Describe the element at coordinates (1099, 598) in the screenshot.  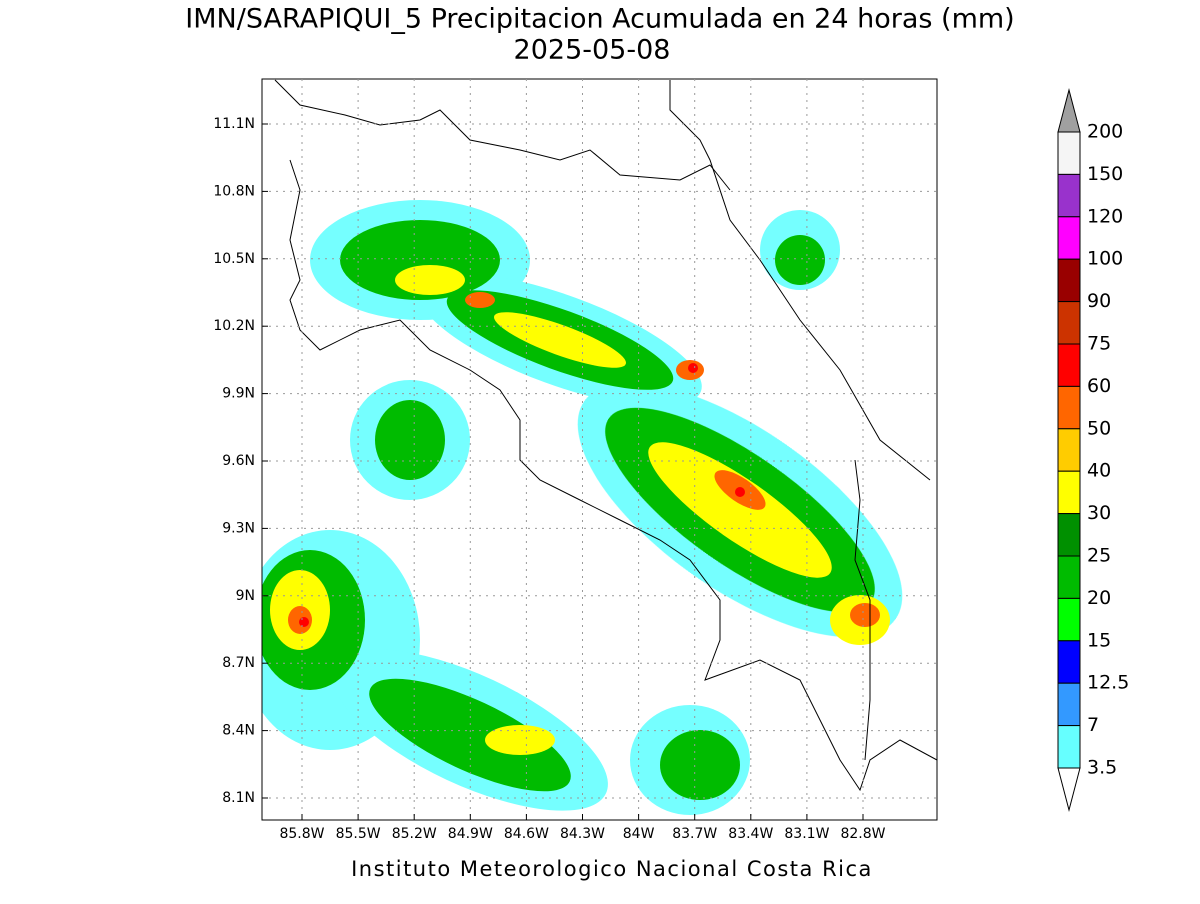
I see `colorbar-label: 20` at that location.